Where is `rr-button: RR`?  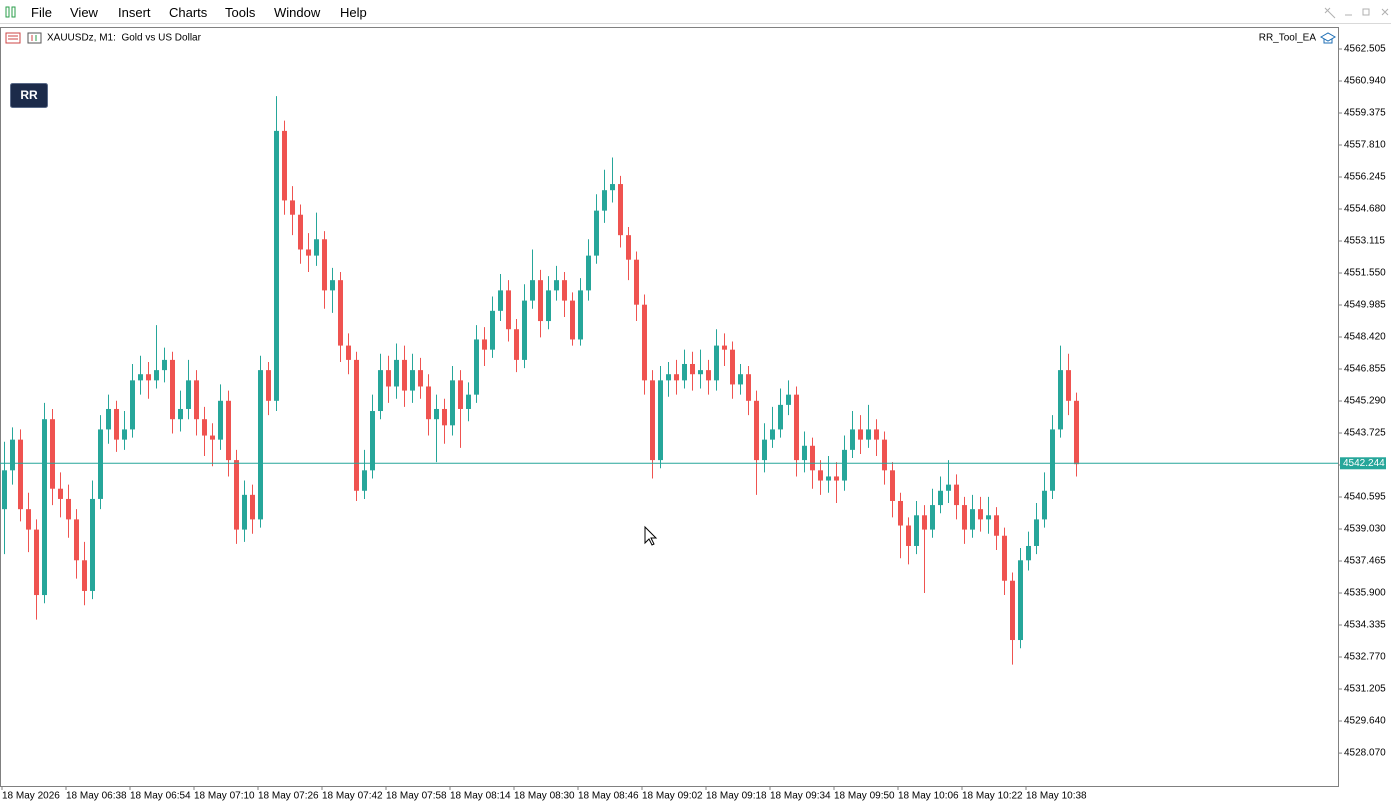
rr-button: RR is located at coordinates (29, 95).